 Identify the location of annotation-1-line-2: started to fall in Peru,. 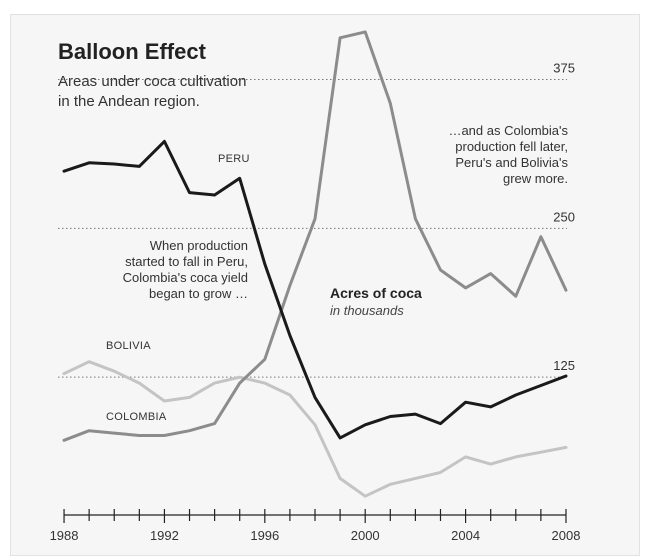
(186, 261).